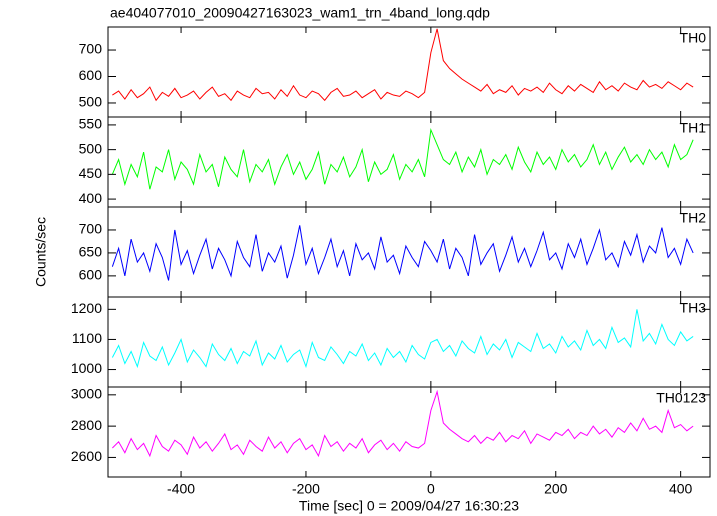 This screenshot has height=516, width=717. I want to click on y-tick-label: 550, so click(91, 124).